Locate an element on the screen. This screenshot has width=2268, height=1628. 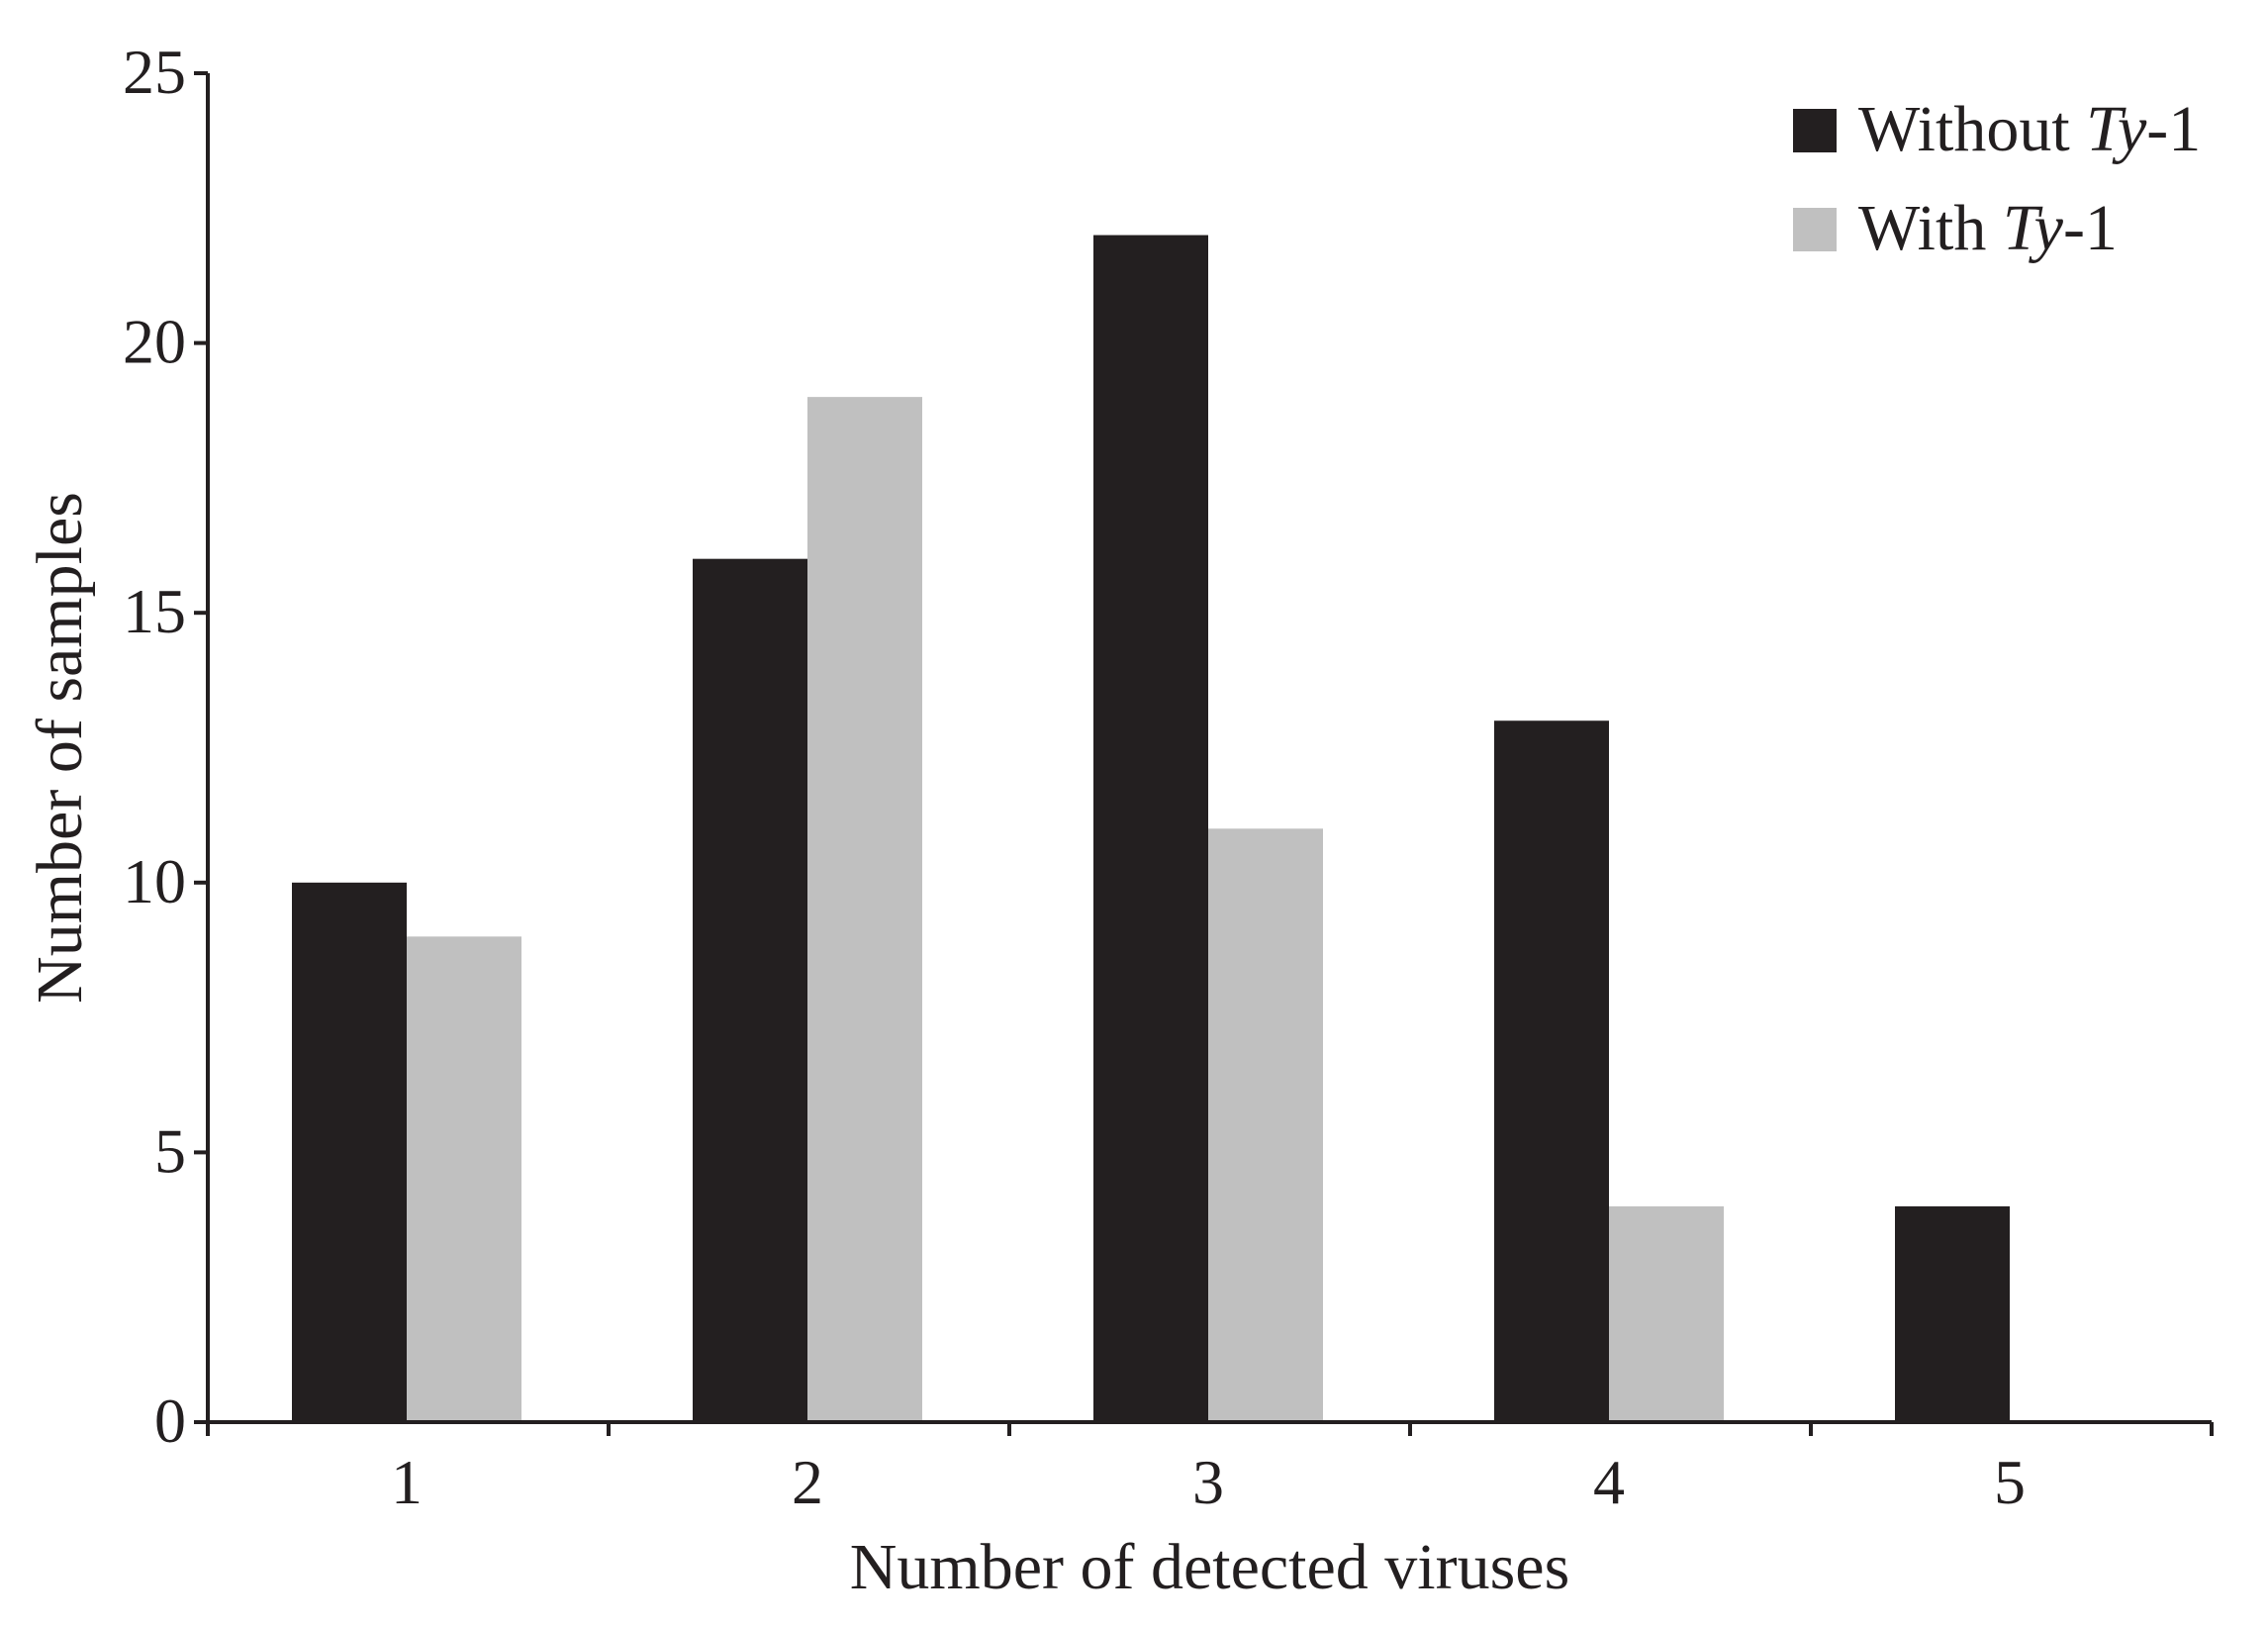
legend-label-1: Without Ty-1 is located at coordinates (2030, 129).